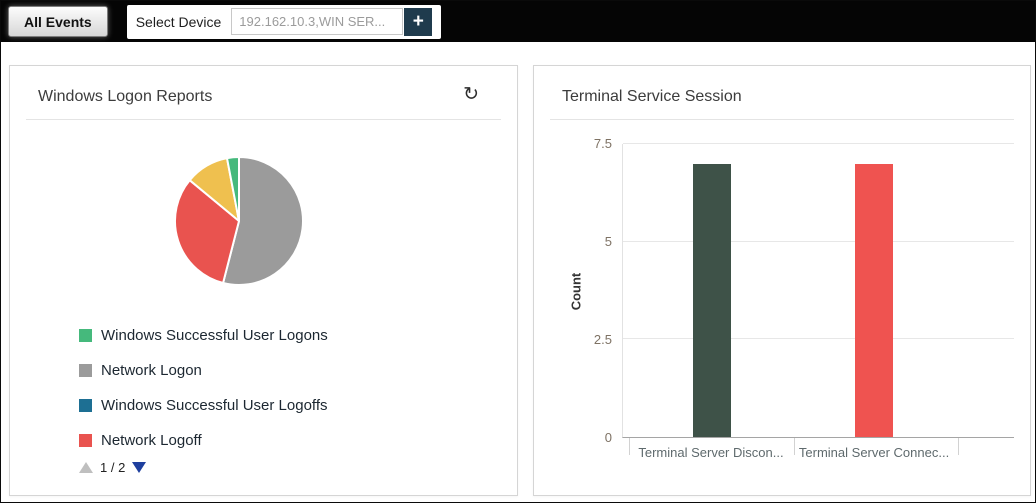 This screenshot has height=503, width=1036. I want to click on legend-item: Windows Successful User Logons, so click(203, 335).